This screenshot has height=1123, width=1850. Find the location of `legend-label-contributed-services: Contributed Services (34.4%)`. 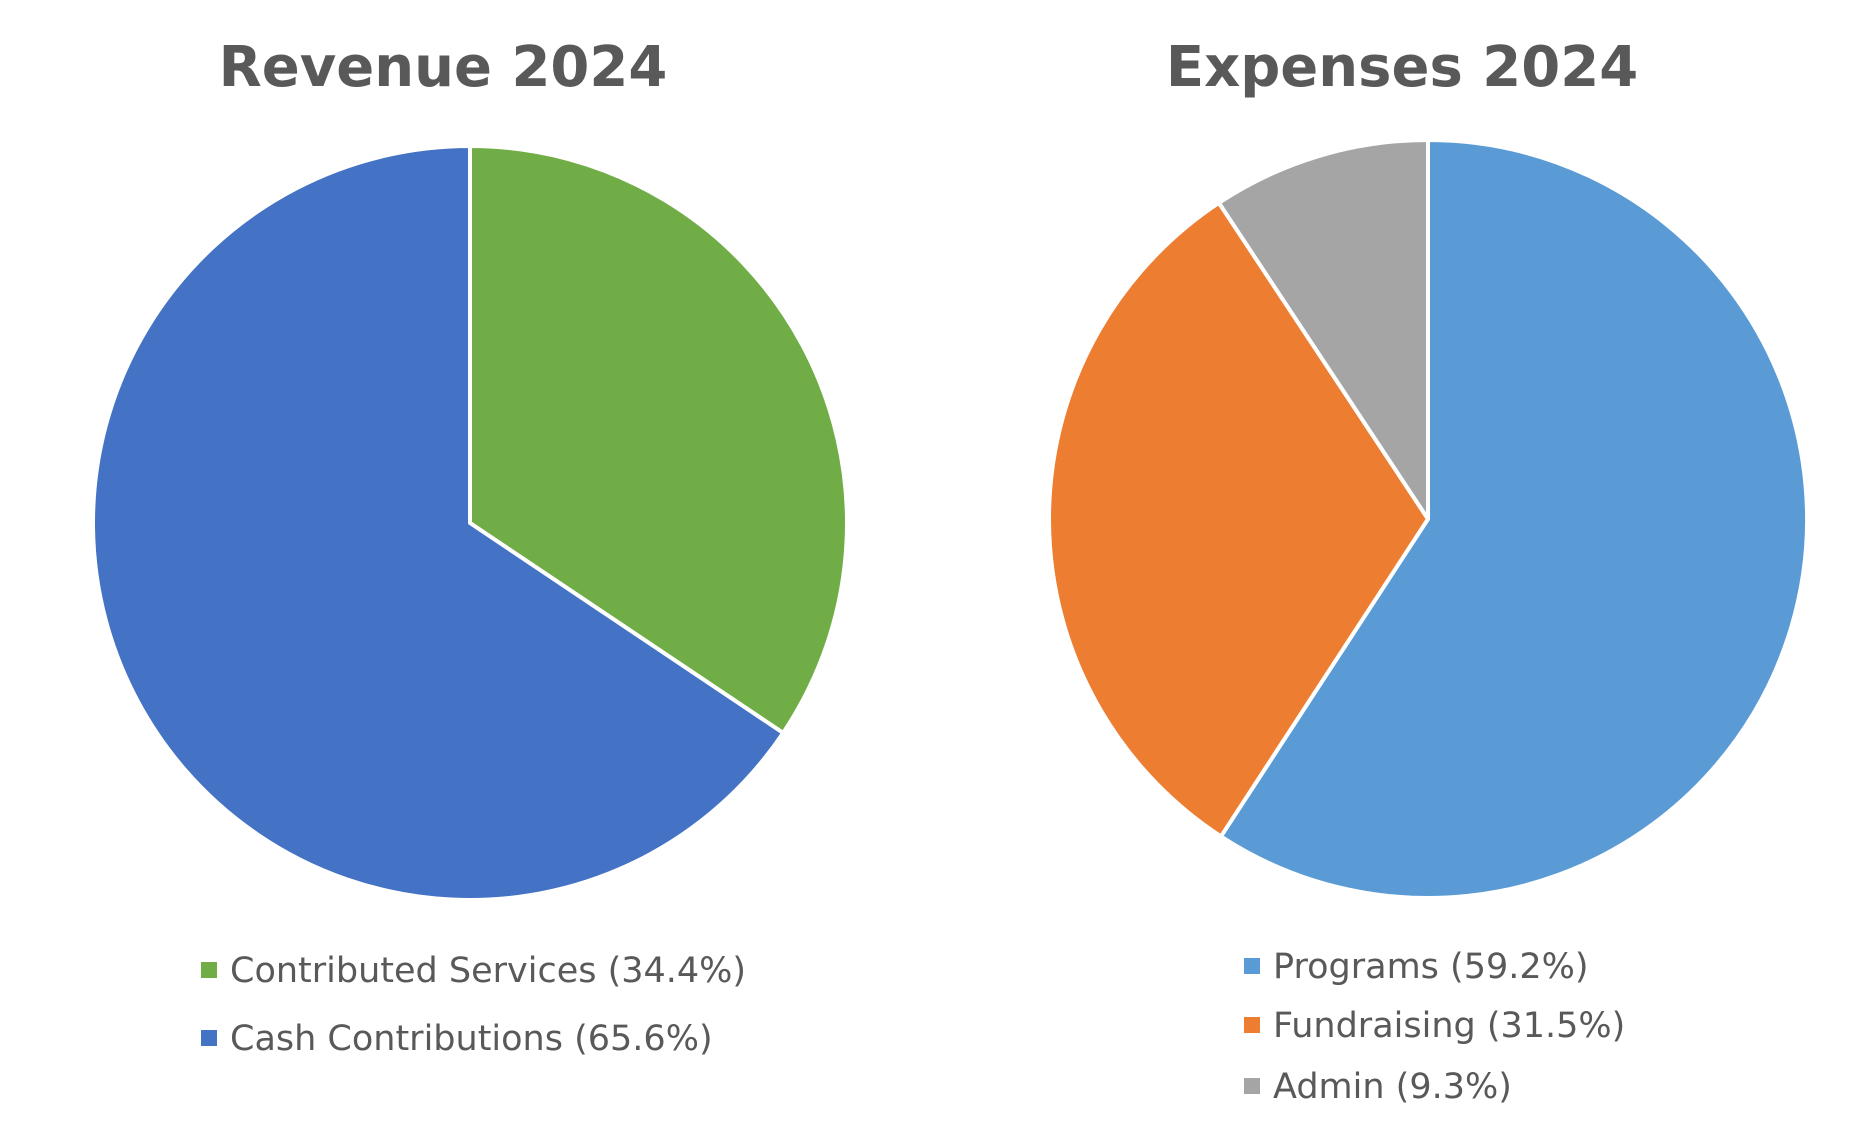

legend-label-contributed-services: Contributed Services (34.4%) is located at coordinates (488, 971).